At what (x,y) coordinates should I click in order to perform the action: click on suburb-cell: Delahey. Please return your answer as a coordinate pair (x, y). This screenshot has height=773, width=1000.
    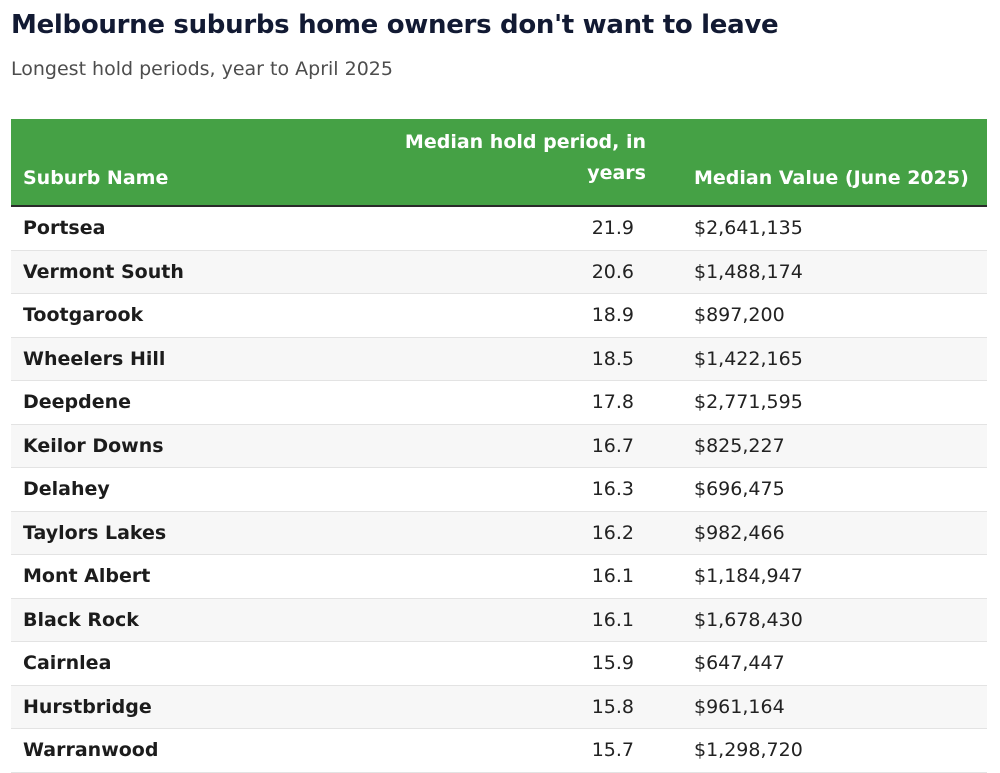
    Looking at the image, I should click on (66, 489).